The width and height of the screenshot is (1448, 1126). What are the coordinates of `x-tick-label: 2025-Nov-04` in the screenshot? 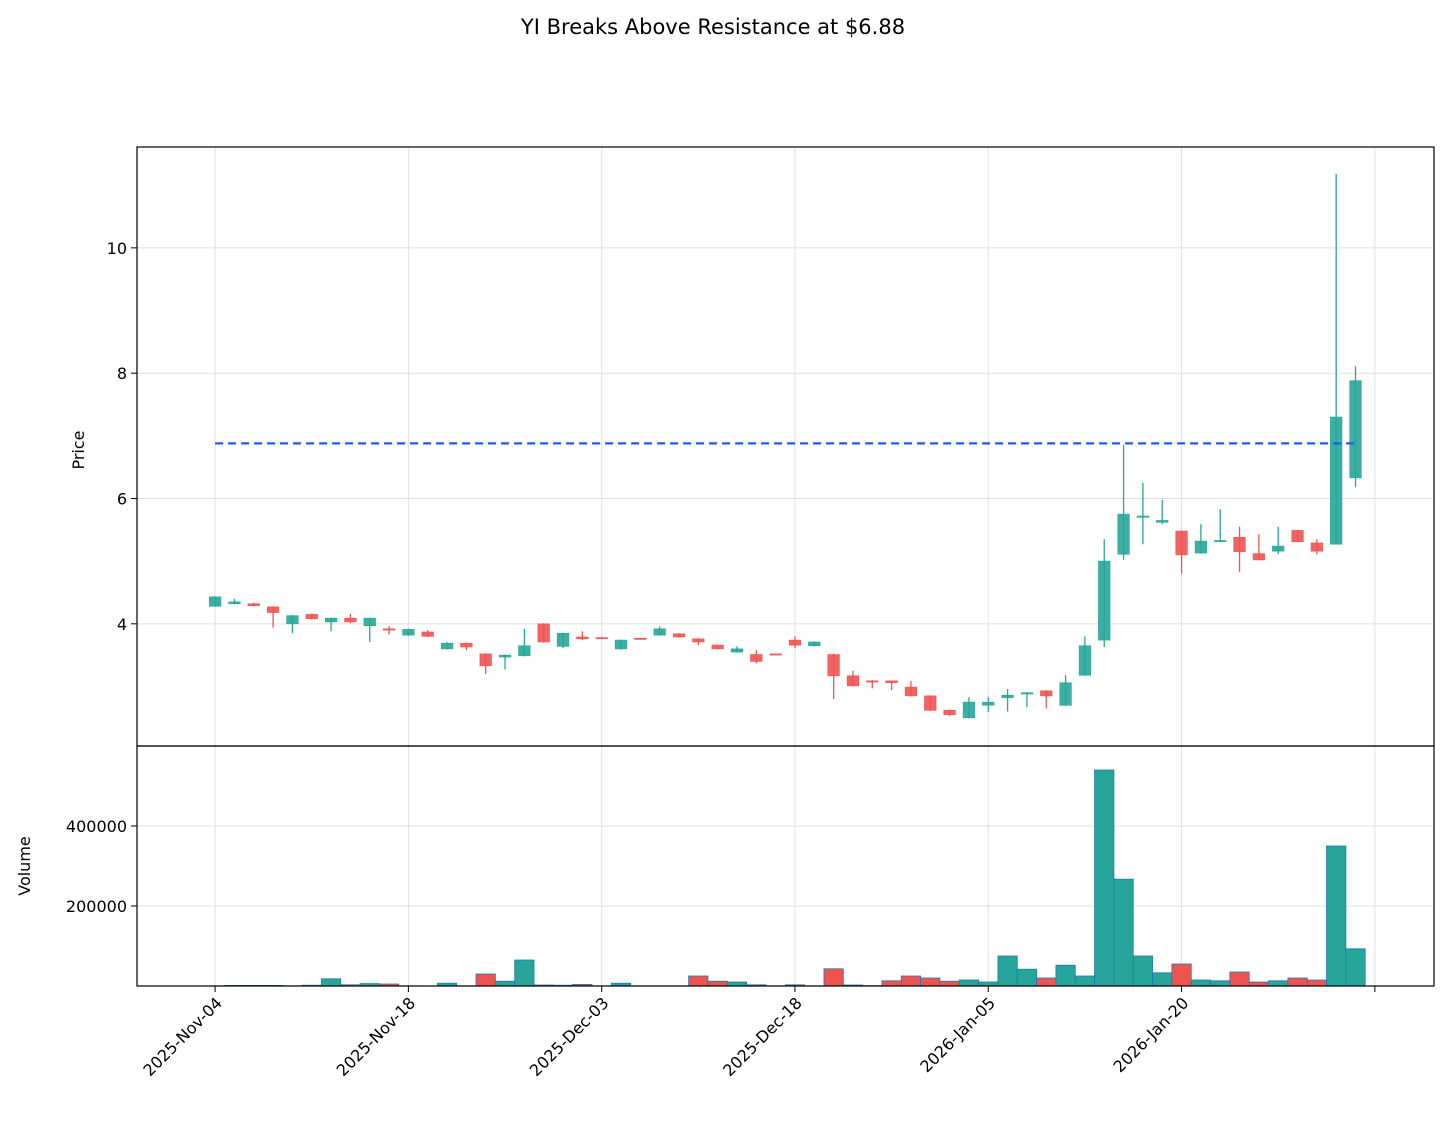 It's located at (182, 1036).